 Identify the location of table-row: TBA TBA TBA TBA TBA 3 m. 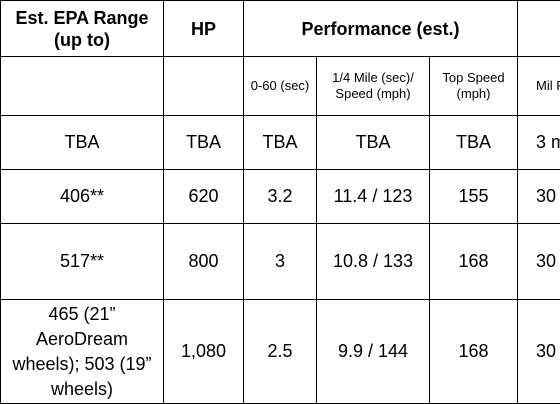
(280, 142).